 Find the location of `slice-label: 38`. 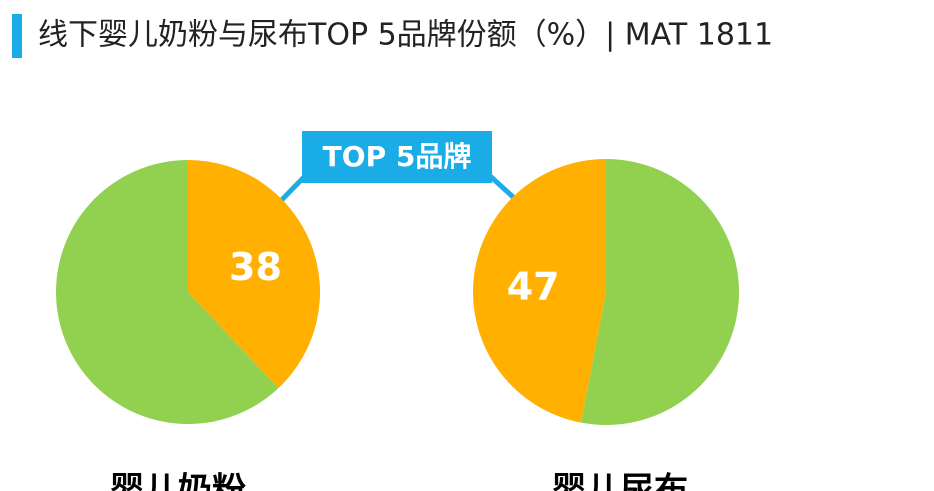

slice-label: 38 is located at coordinates (255, 267).